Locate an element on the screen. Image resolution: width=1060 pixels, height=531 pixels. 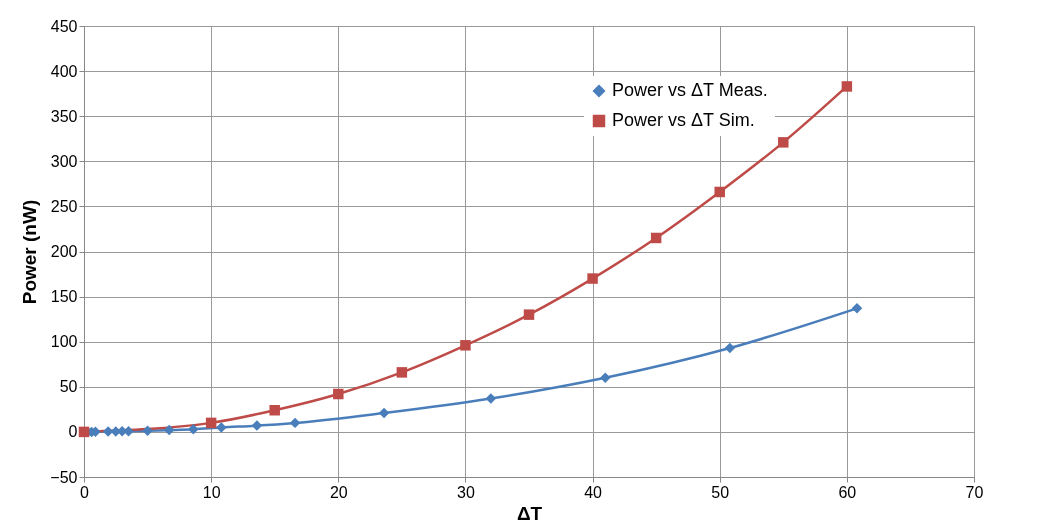
y-tick-label: 400 is located at coordinates (64, 71).